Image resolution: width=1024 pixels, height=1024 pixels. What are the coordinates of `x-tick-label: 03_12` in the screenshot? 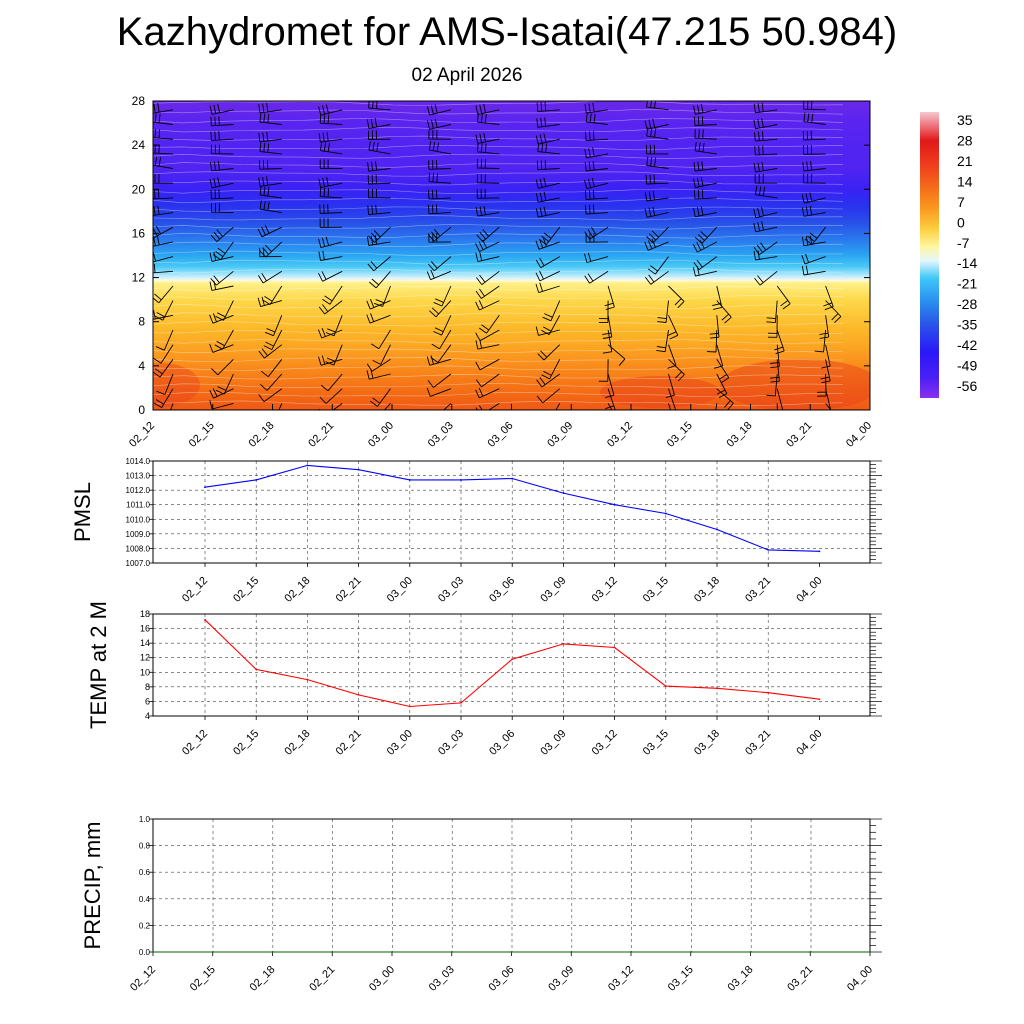 It's located at (621, 979).